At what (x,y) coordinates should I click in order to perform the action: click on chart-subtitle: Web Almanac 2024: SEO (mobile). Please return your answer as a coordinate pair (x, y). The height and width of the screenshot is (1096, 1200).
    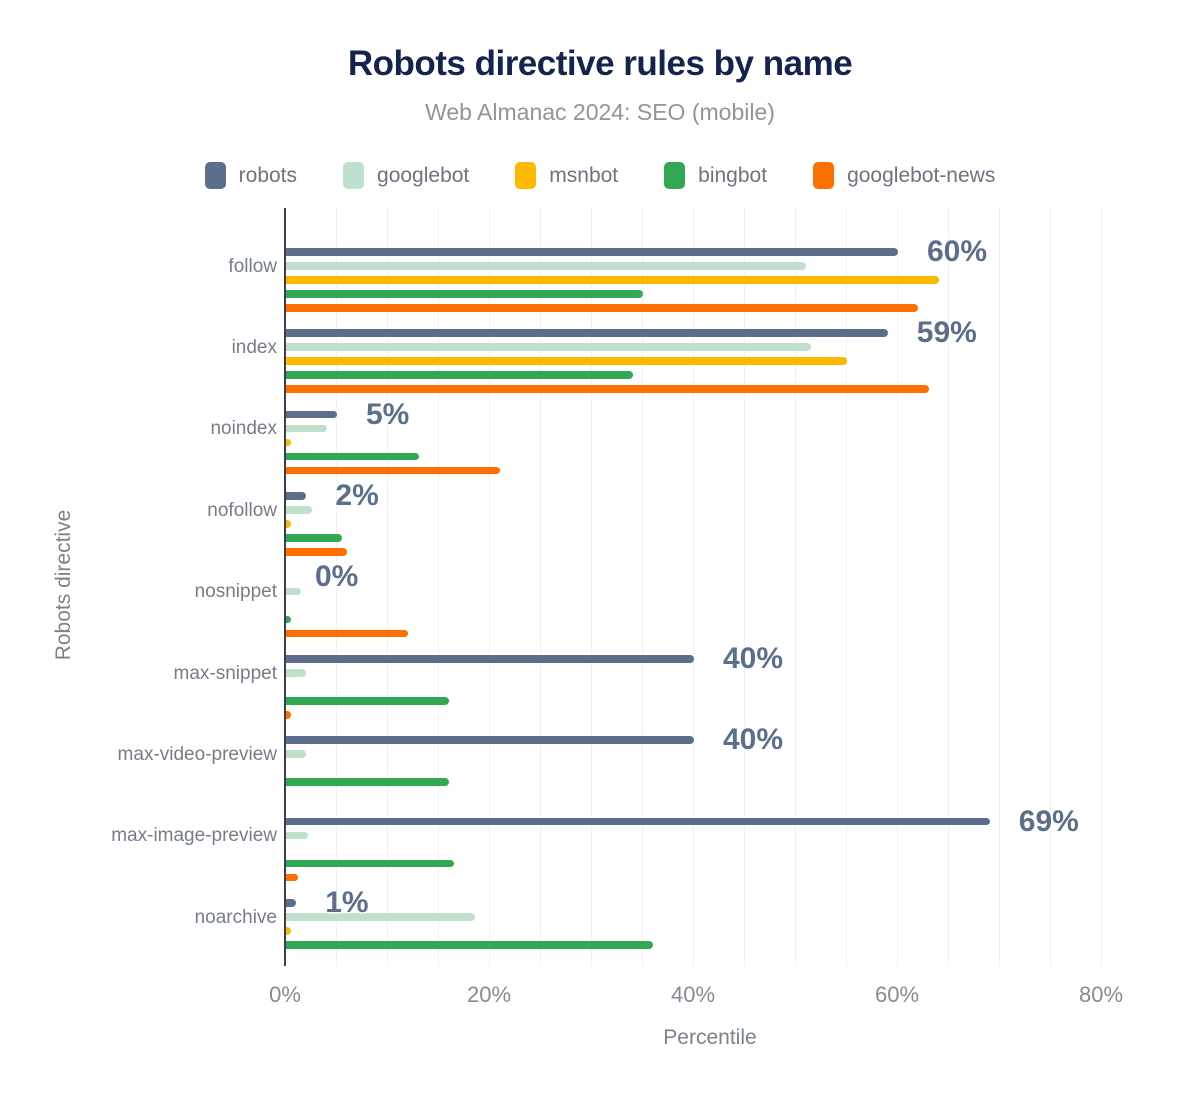
    Looking at the image, I should click on (600, 112).